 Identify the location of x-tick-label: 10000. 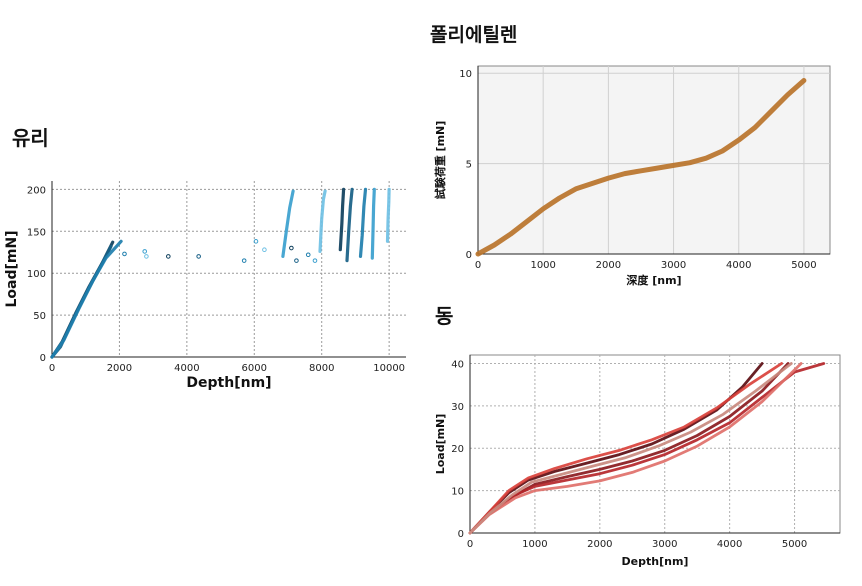
(389, 368).